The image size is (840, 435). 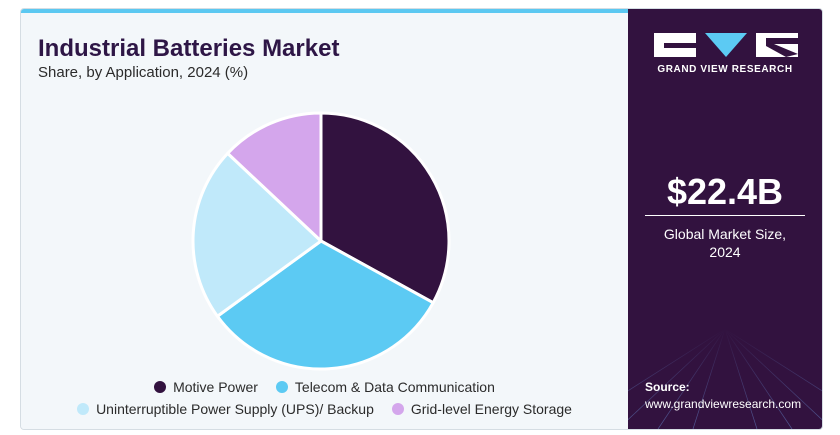 What do you see at coordinates (274, 177) in the screenshot?
I see `pie-slice-grid-storage` at bounding box center [274, 177].